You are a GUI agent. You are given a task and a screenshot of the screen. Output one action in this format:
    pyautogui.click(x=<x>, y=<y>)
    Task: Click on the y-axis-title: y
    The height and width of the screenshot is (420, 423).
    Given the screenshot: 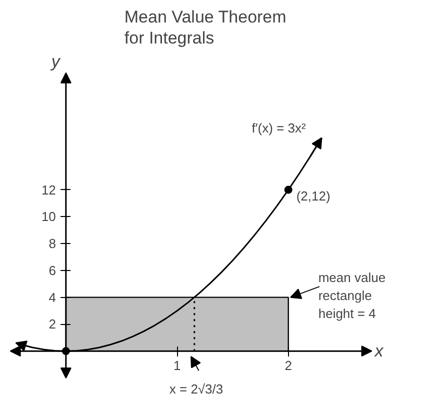 What is the action you would take?
    pyautogui.click(x=56, y=61)
    